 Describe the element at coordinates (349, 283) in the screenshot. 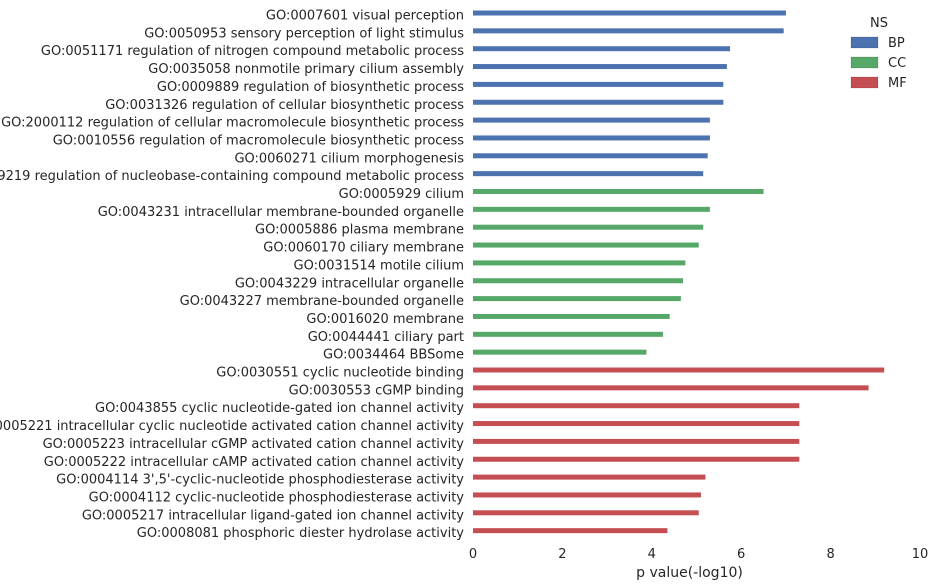

I see `category-label: GO:0043229 intracellular organelle` at that location.